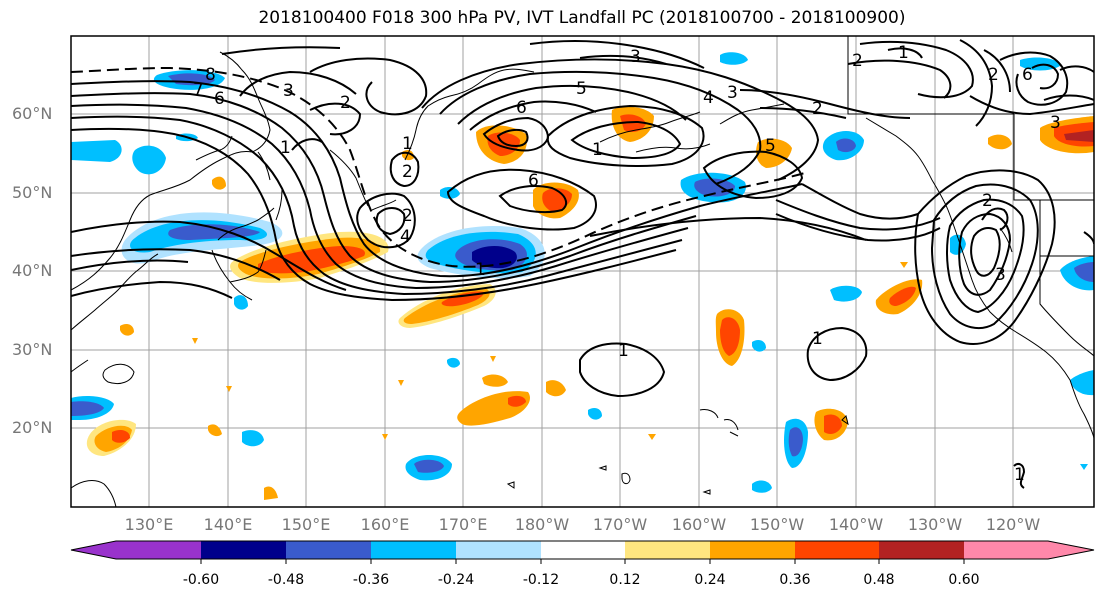  I want to click on colorbar-tick-label: -0.36, so click(371, 580).